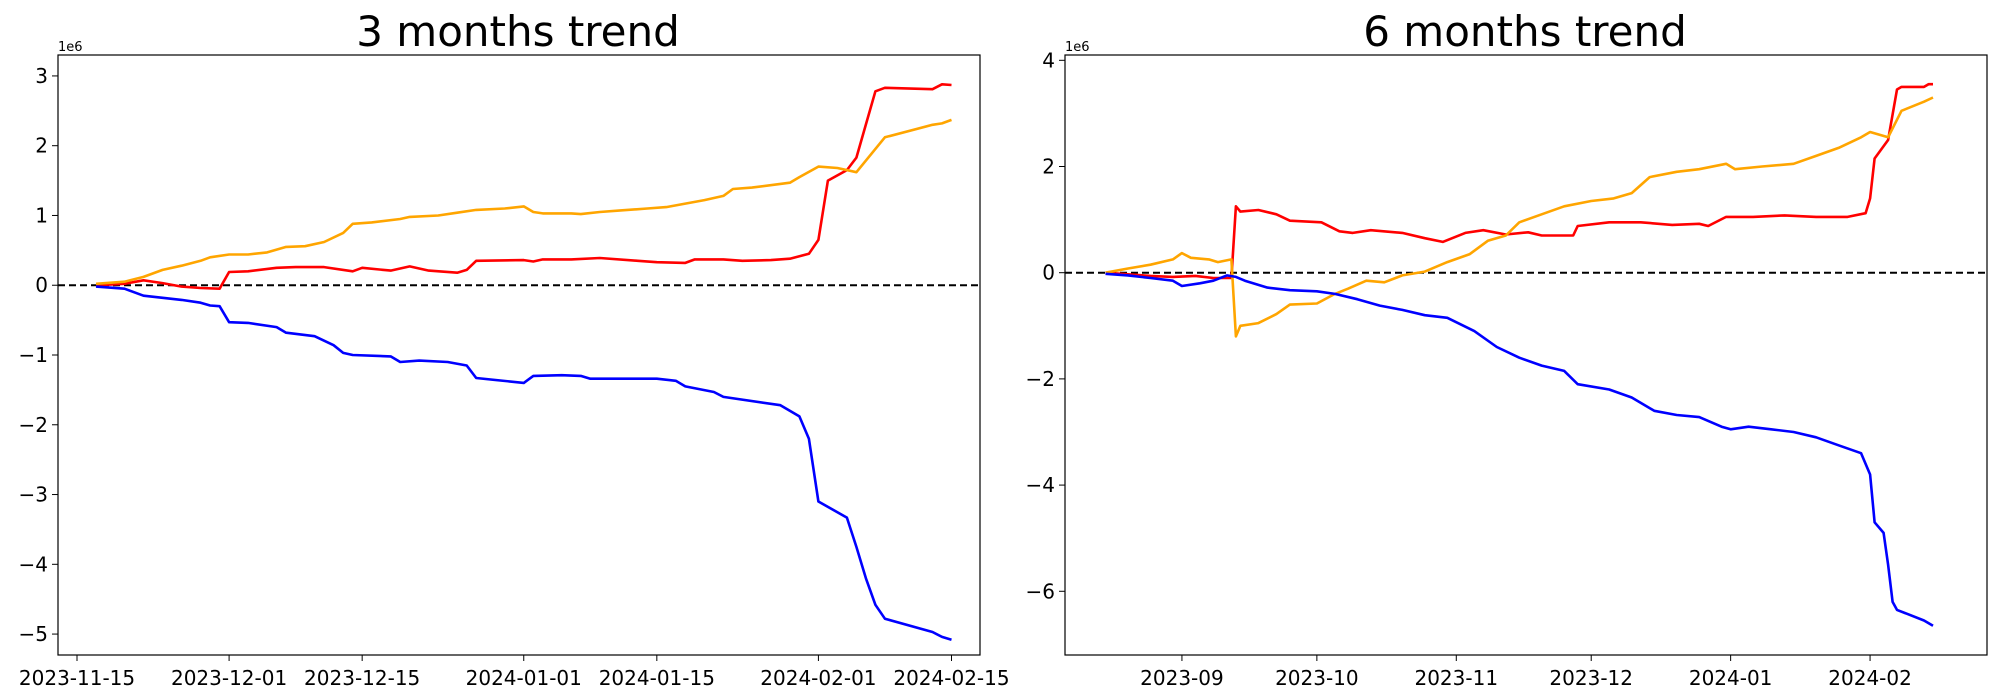 The height and width of the screenshot is (700, 2000). Describe the element at coordinates (362, 678) in the screenshot. I see `x-tick-label: 2023-12-15` at that location.